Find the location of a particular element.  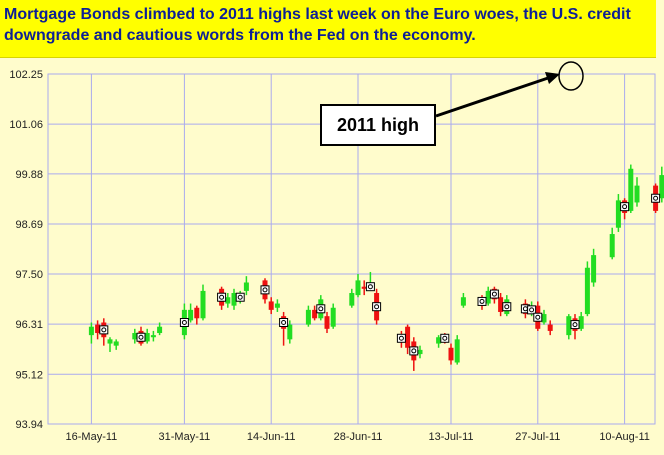

x-tick-label: 28-Jun-11 is located at coordinates (358, 437).